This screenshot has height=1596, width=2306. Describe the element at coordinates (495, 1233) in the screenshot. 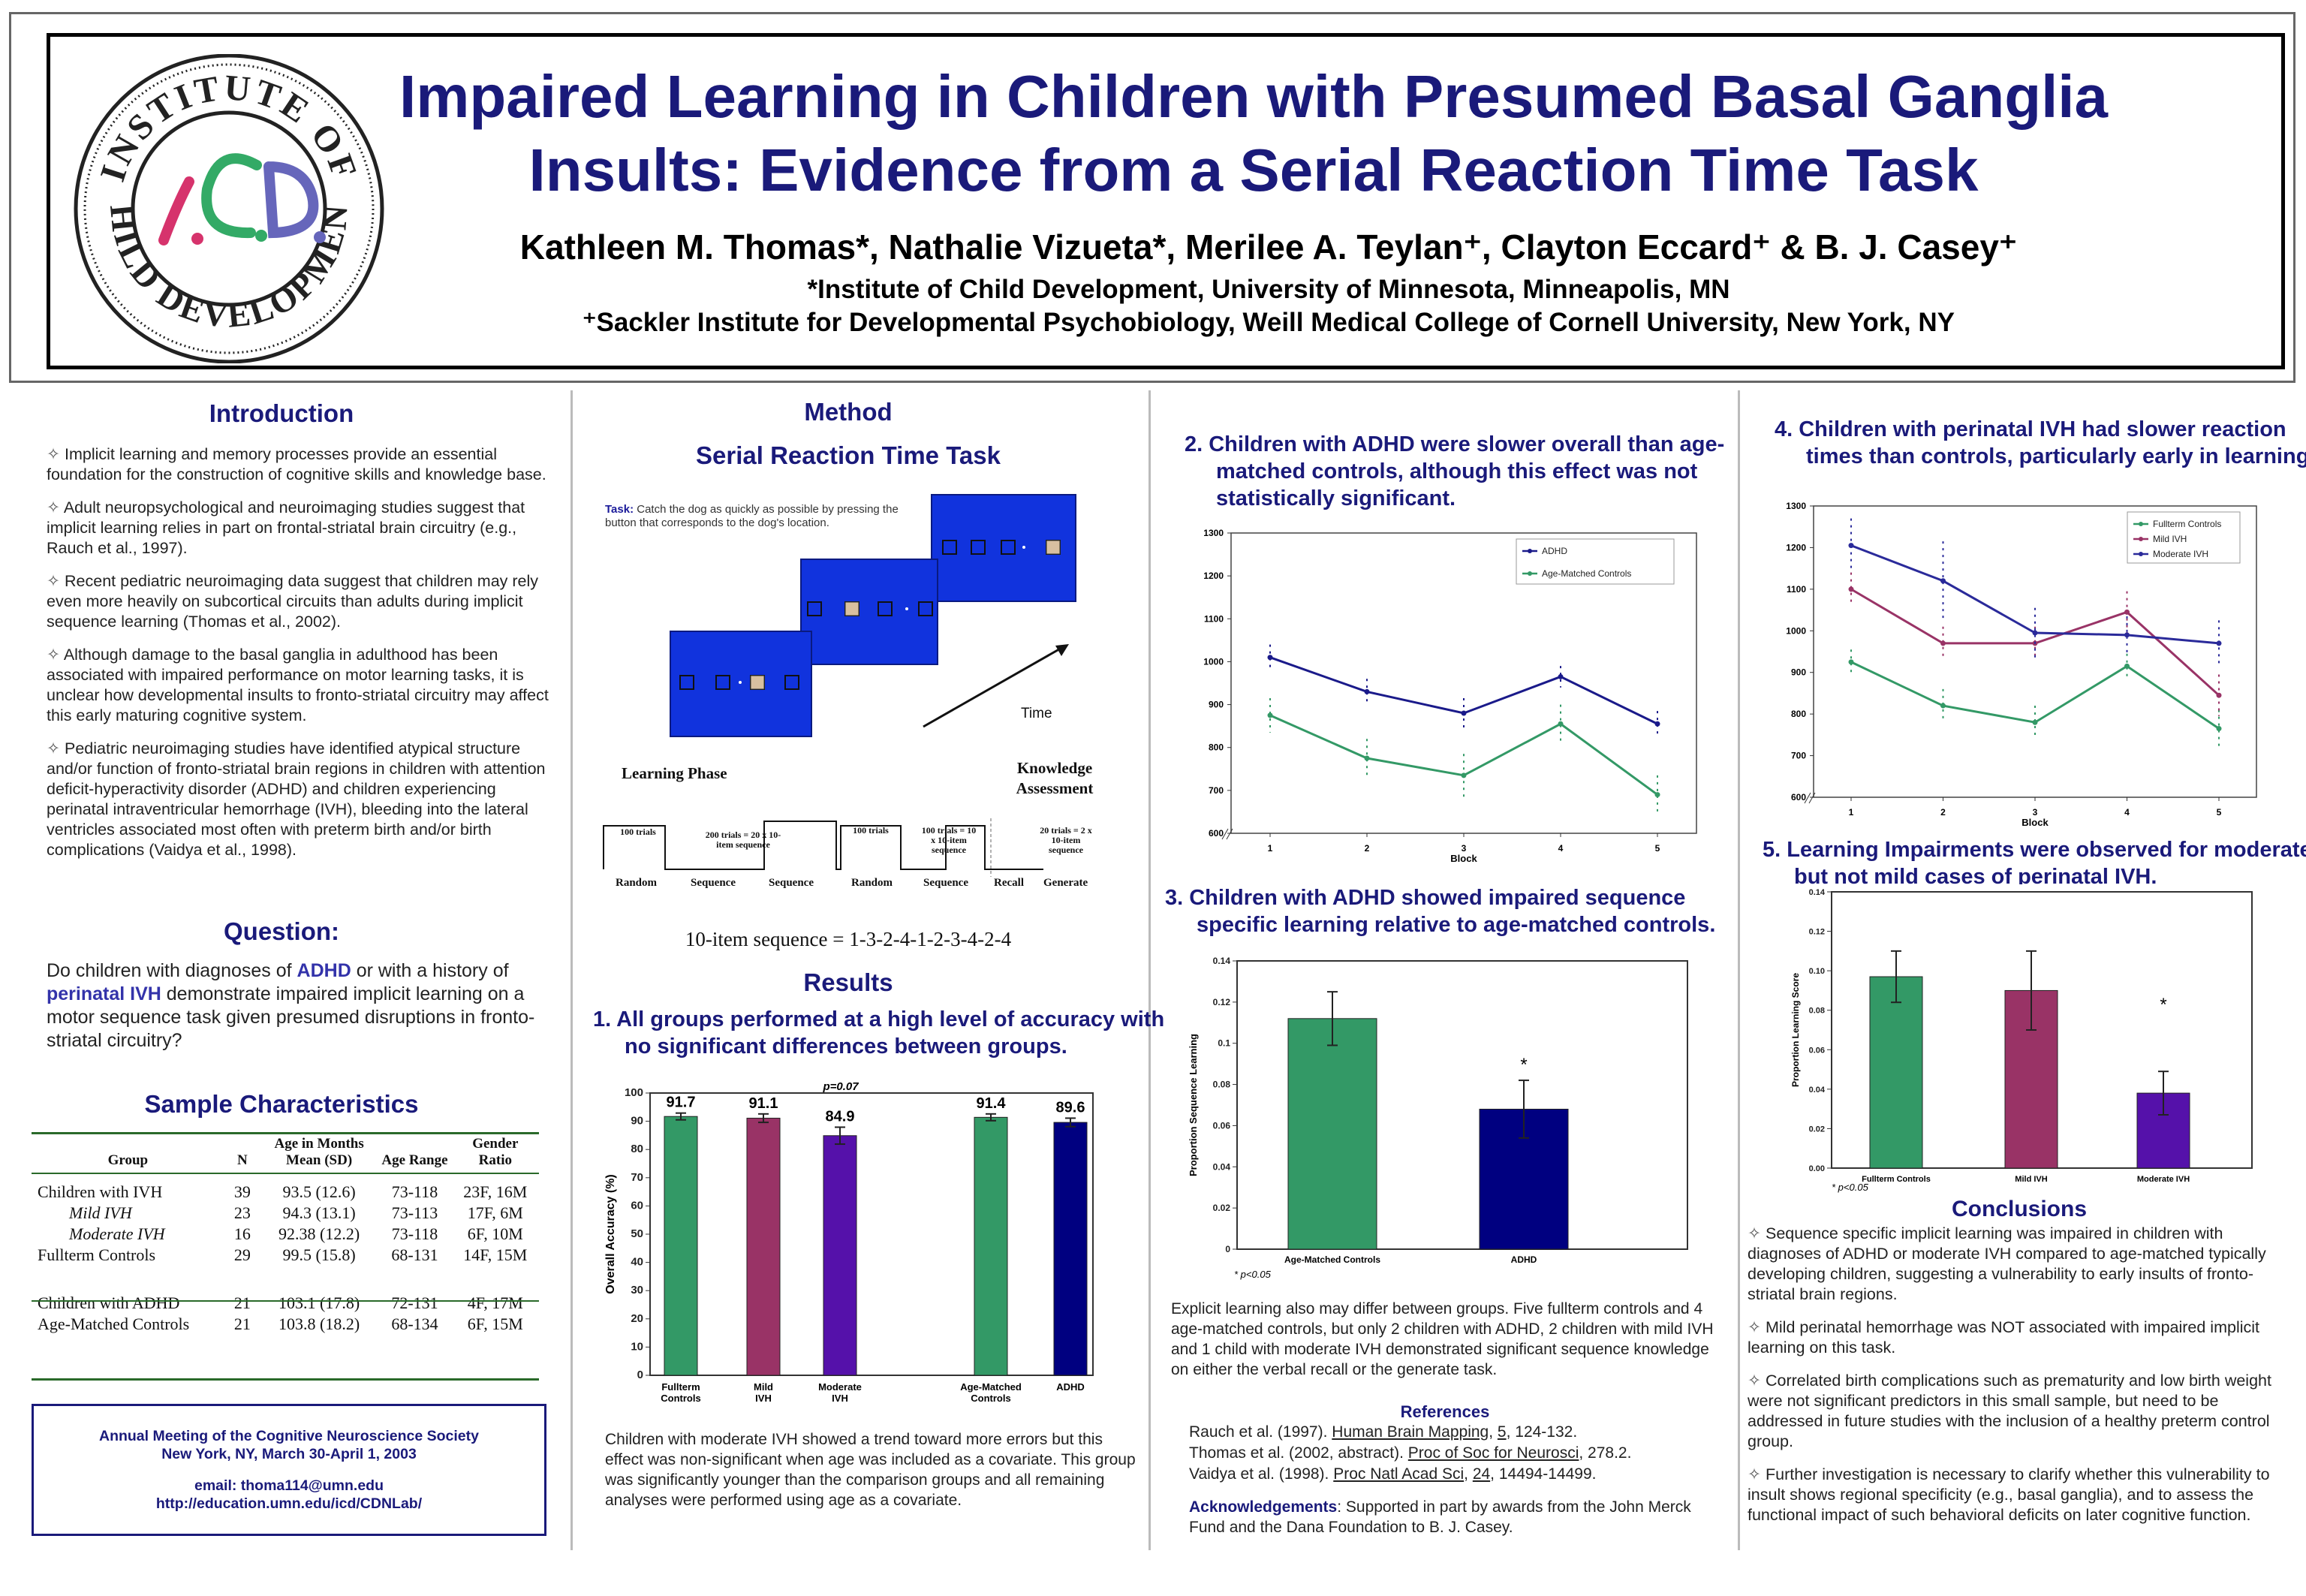

I see `table-cell: 6F, 10M` at that location.